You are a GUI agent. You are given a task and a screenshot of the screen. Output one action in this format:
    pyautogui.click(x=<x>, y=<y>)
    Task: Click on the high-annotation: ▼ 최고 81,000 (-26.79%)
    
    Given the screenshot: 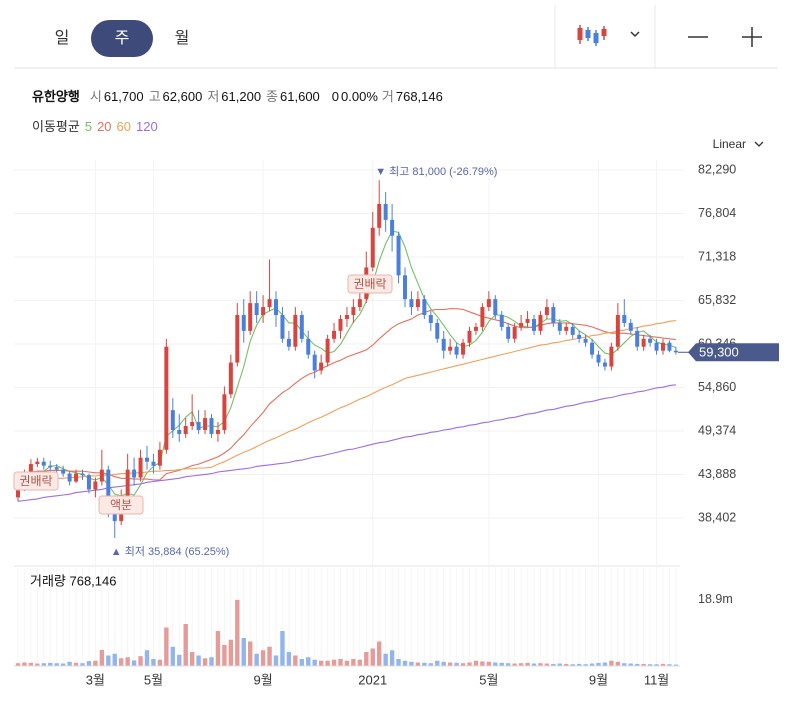 What is the action you would take?
    pyautogui.click(x=436, y=171)
    